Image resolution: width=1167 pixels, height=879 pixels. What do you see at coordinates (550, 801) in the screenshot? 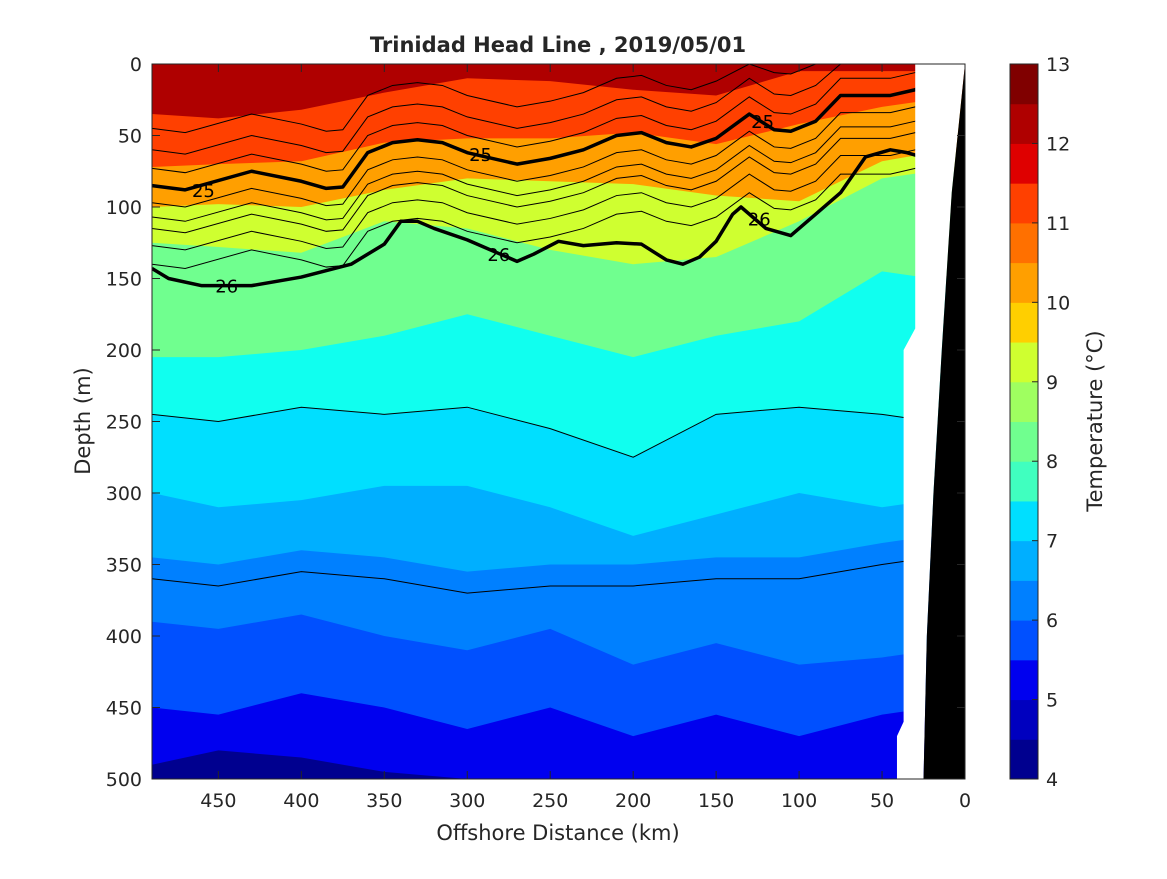
I see `x-tick-label: 250` at bounding box center [550, 801].